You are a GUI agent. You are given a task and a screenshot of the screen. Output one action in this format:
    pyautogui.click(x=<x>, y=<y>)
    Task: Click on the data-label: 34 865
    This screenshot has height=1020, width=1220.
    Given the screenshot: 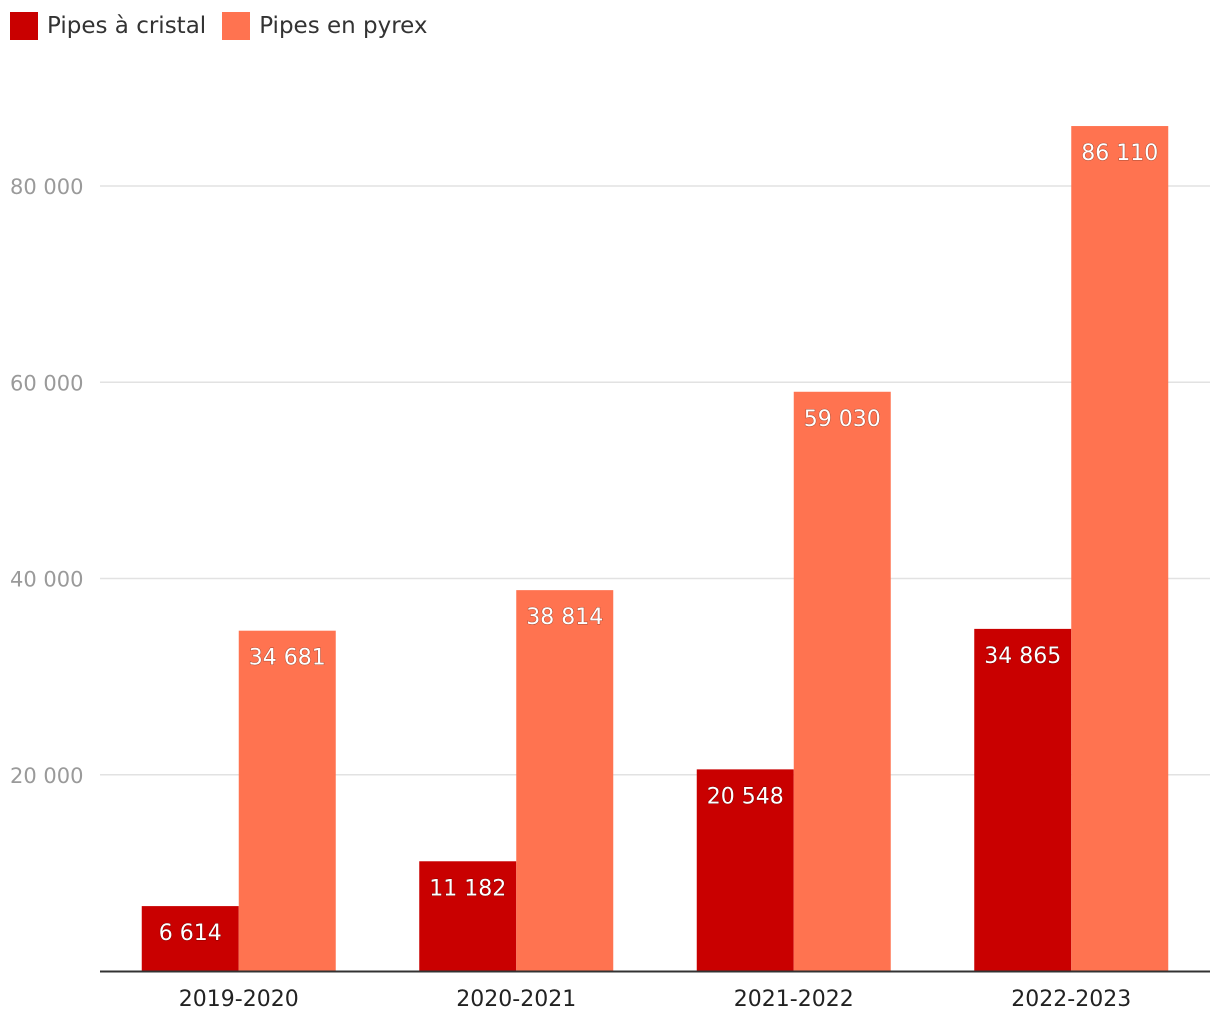 What is the action you would take?
    pyautogui.click(x=1022, y=656)
    